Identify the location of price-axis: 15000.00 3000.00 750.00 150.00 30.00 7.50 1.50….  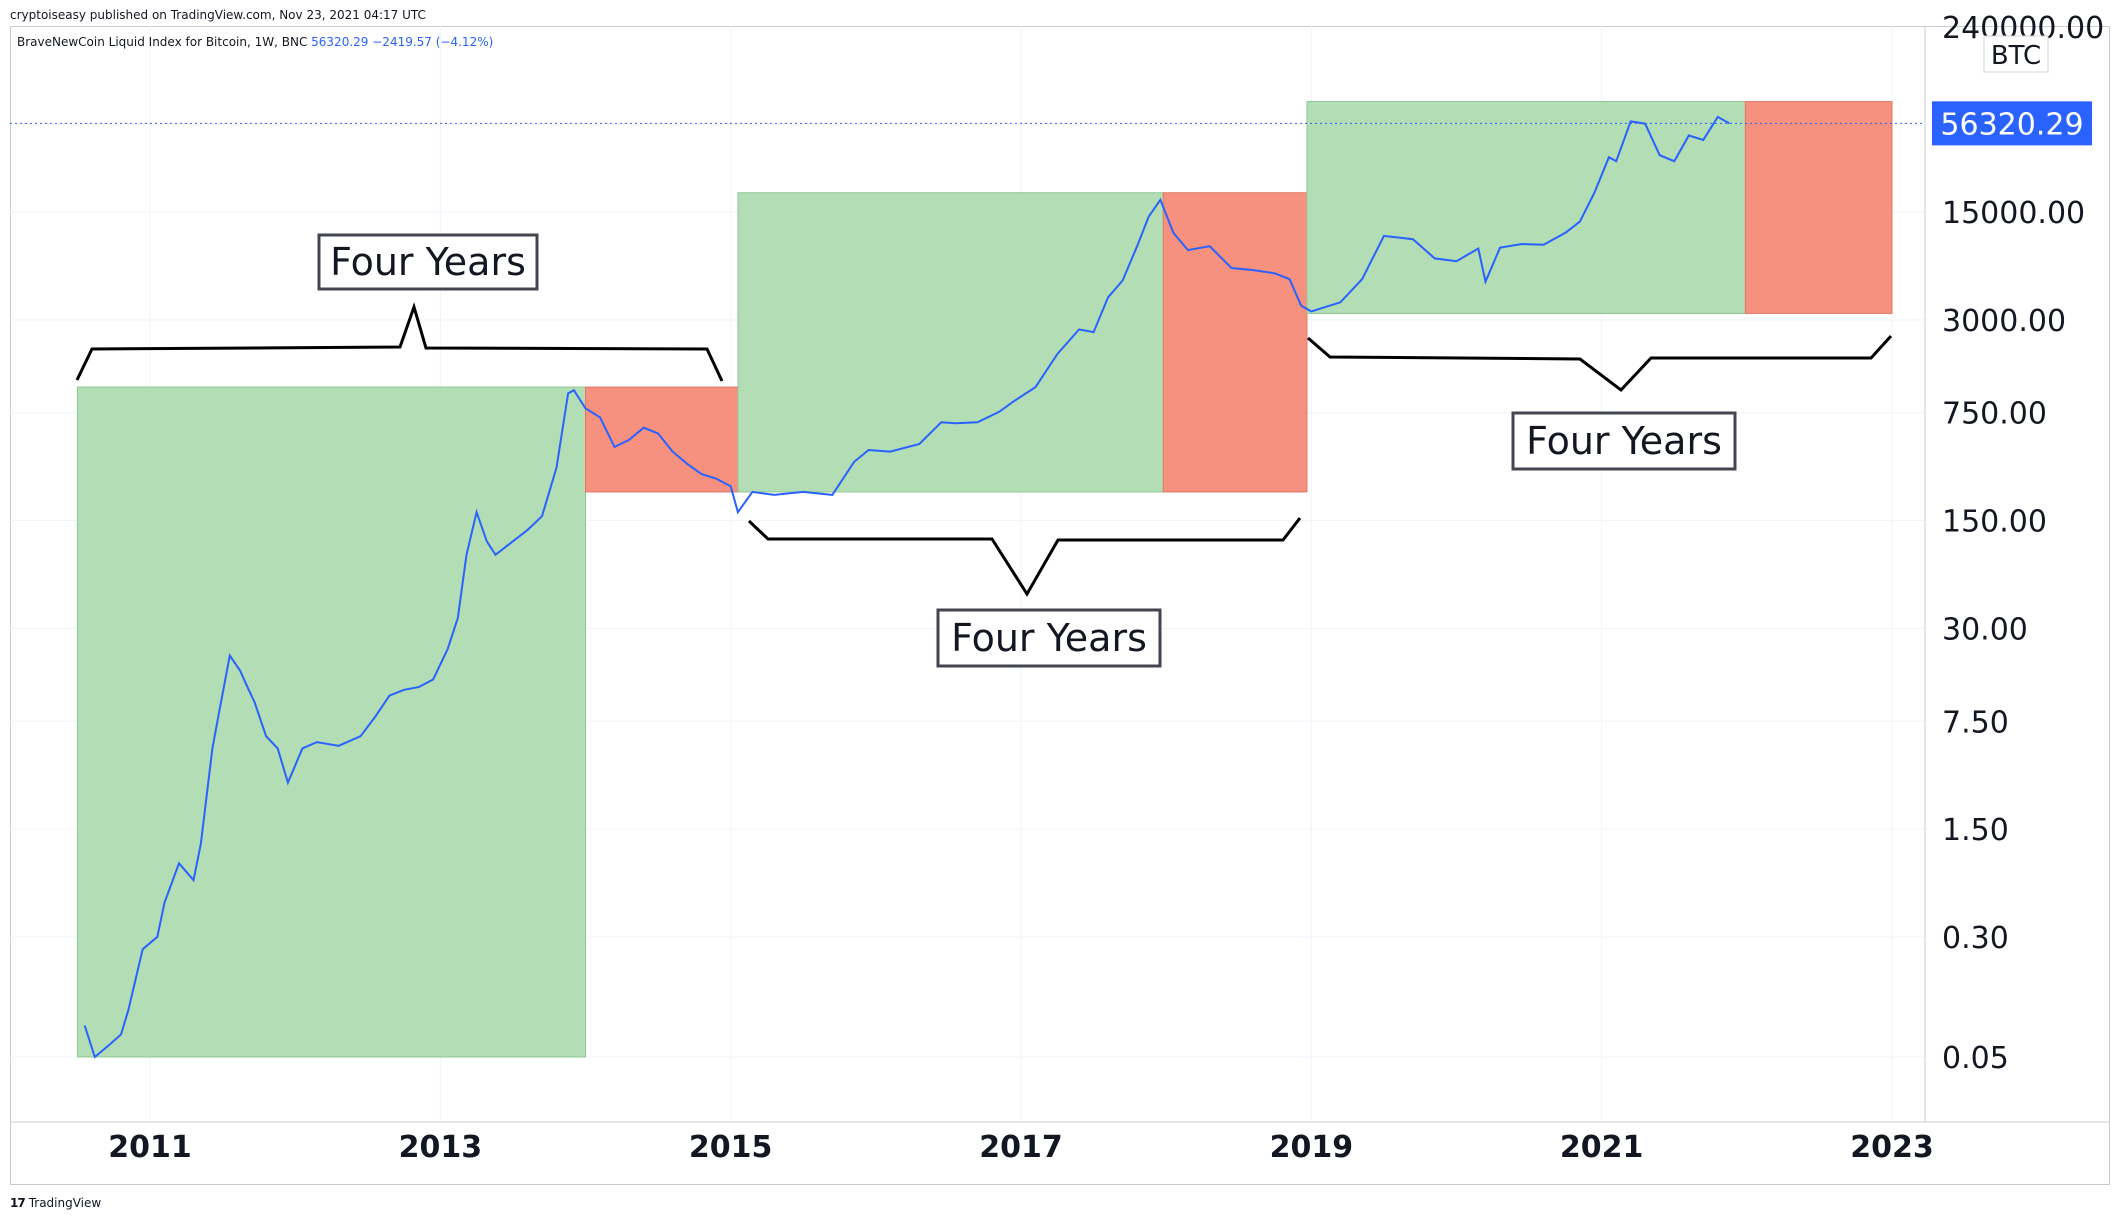
(2013, 636).